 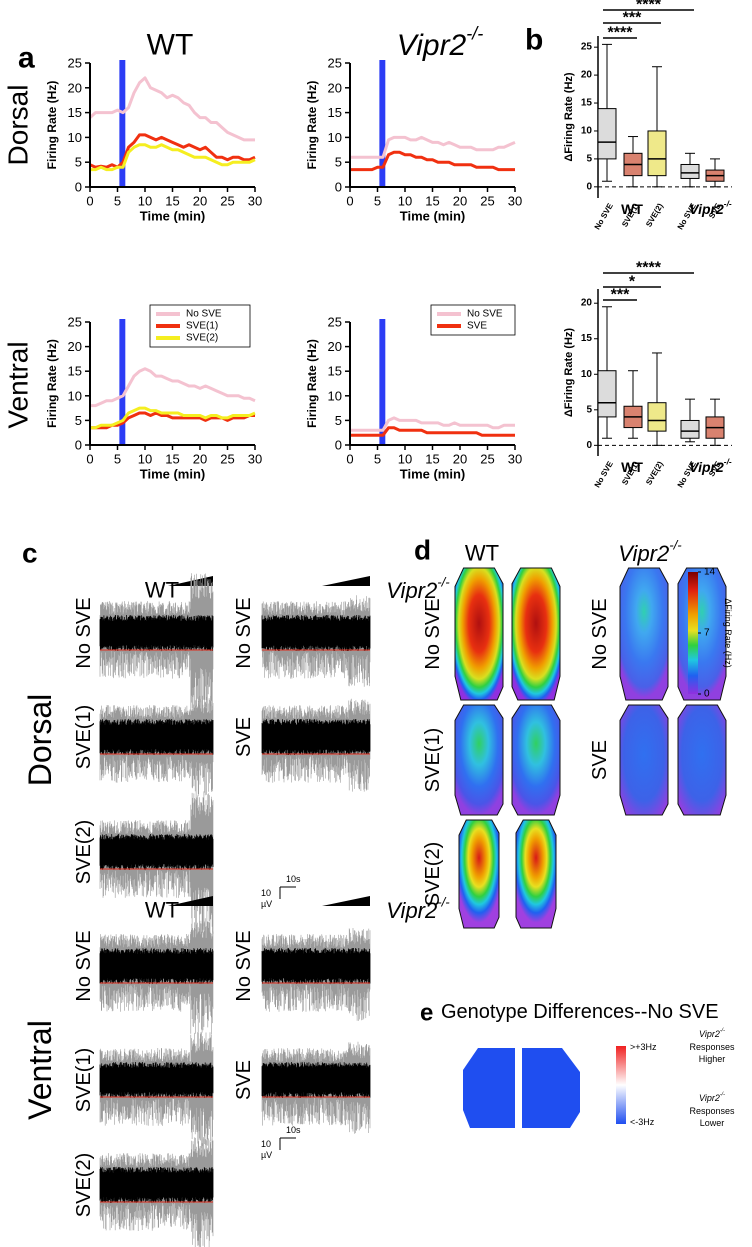 I want to click on ramp, so click(x=190, y=901).